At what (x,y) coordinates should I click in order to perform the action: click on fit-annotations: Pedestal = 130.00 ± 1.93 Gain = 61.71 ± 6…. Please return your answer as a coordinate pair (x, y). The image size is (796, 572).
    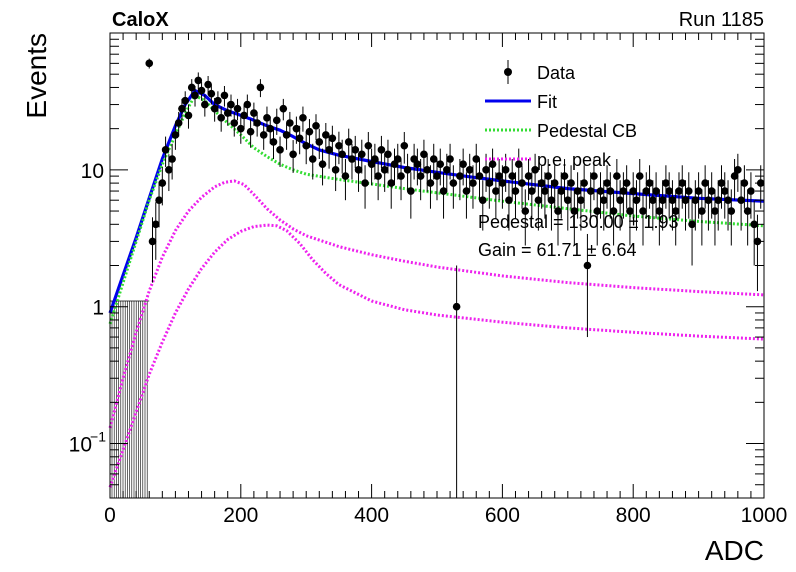
    Looking at the image, I should click on (578, 236).